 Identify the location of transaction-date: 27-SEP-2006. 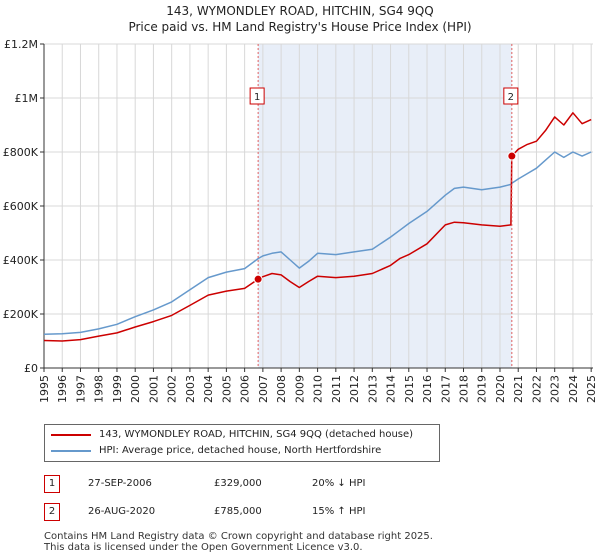
(120, 483).